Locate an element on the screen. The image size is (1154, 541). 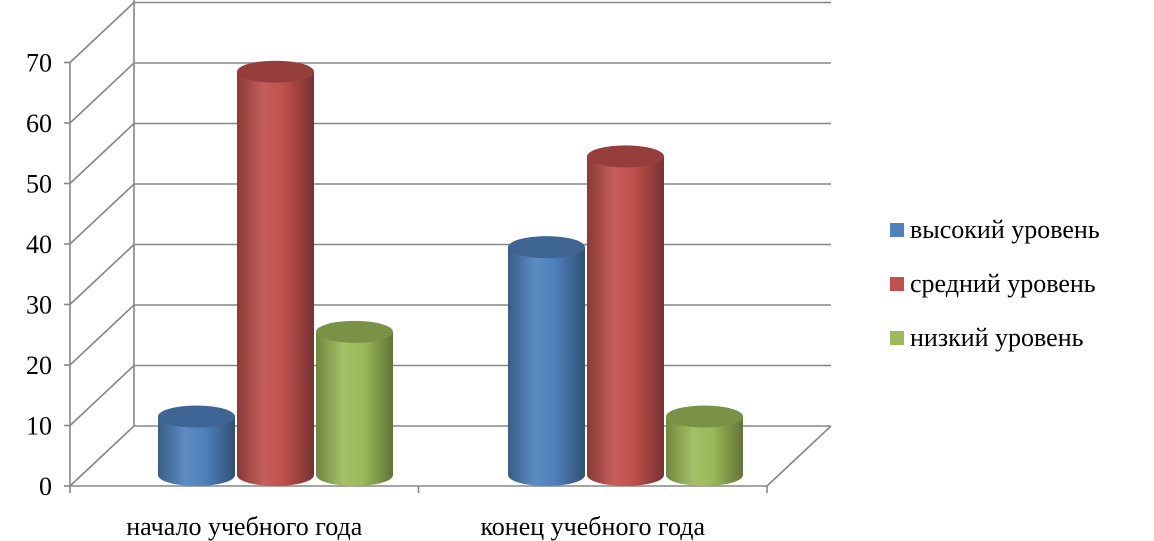
legend-item-low: низкий уровень is located at coordinates (995, 338).